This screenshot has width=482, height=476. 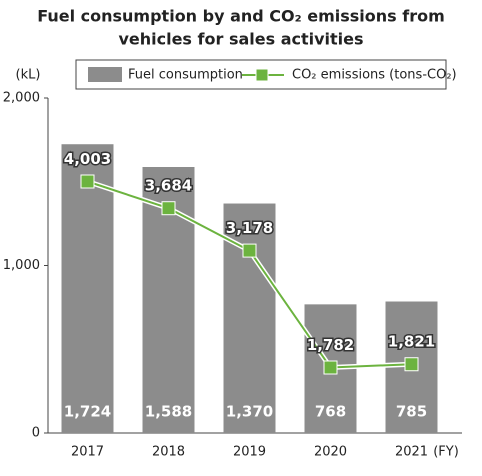 What do you see at coordinates (168, 452) in the screenshot?
I see `x-tick-label: 2018` at bounding box center [168, 452].